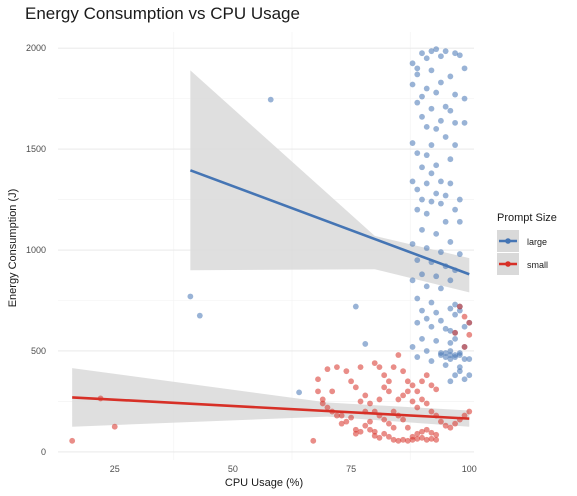 This screenshot has width=577, height=496. Describe the element at coordinates (162, 13) in the screenshot. I see `chart-title: Energy Consumption vs CPU Usage` at that location.